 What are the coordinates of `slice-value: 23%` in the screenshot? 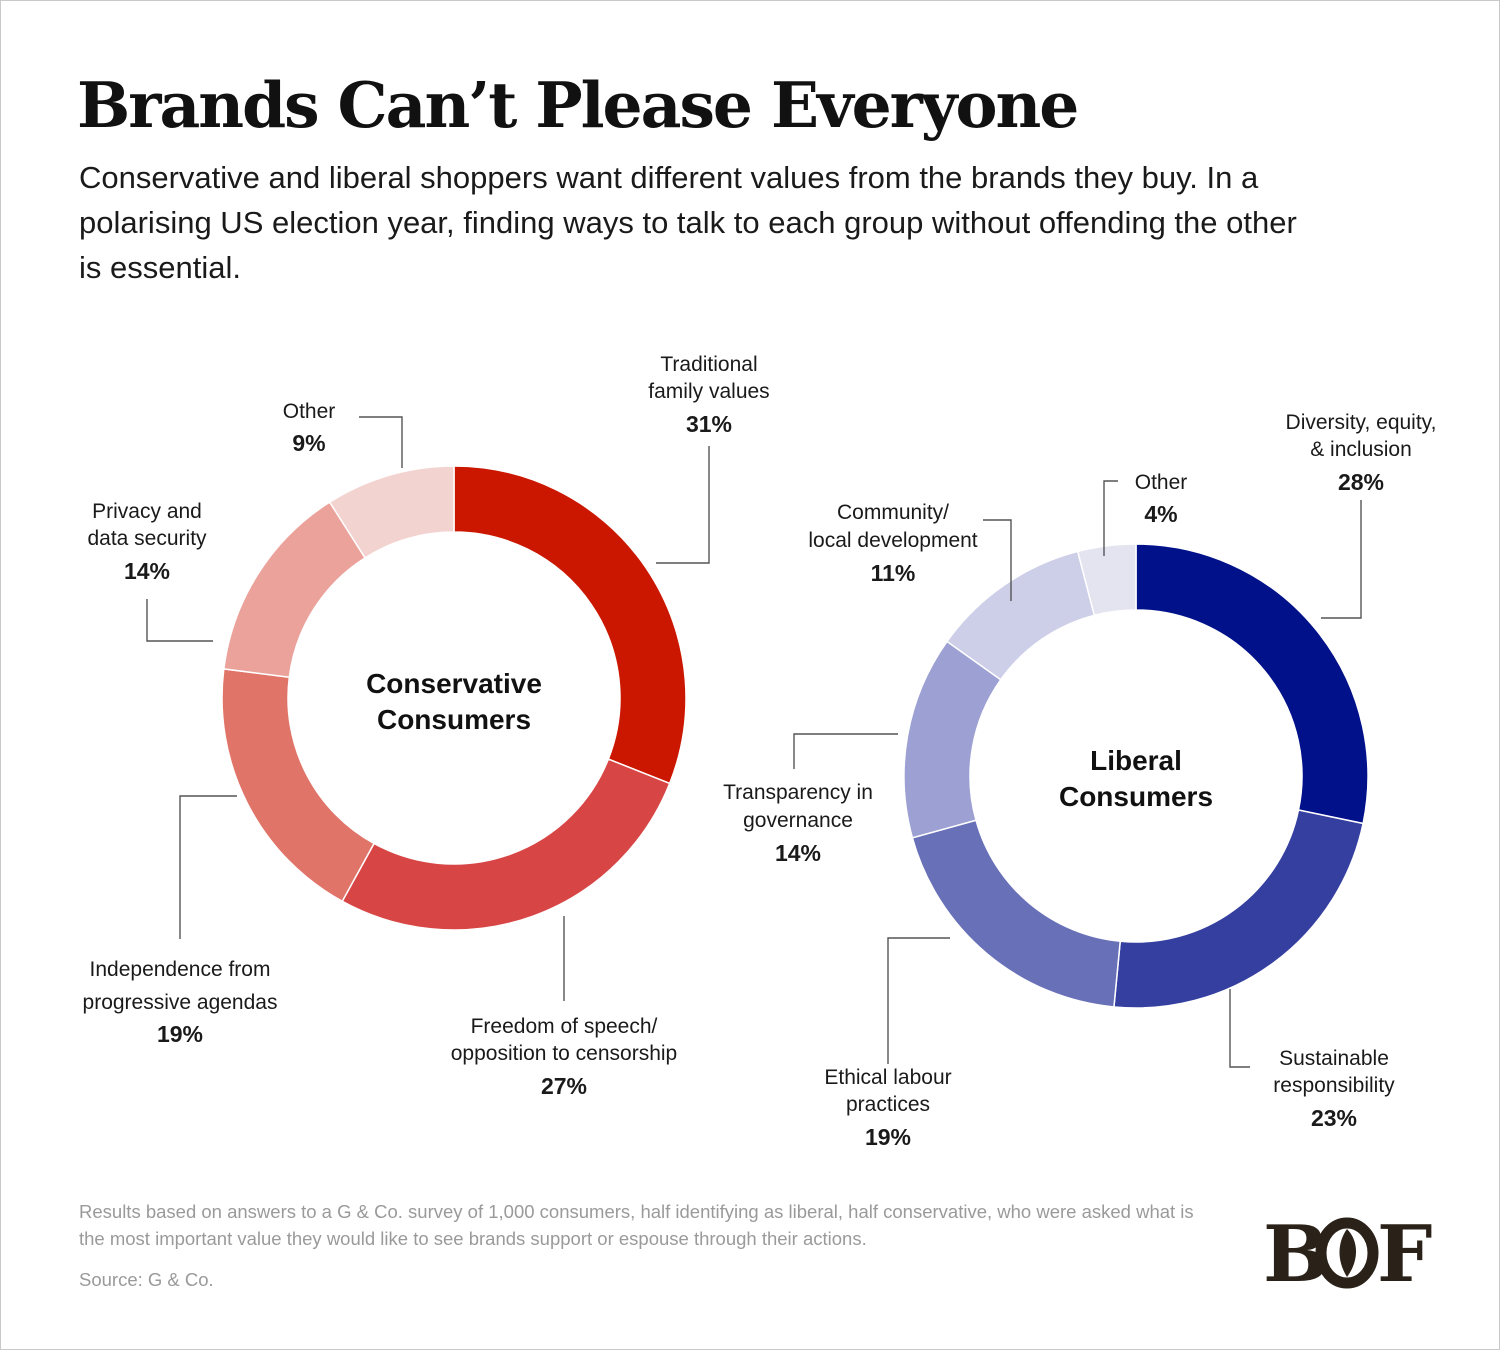 It's located at (1334, 1118).